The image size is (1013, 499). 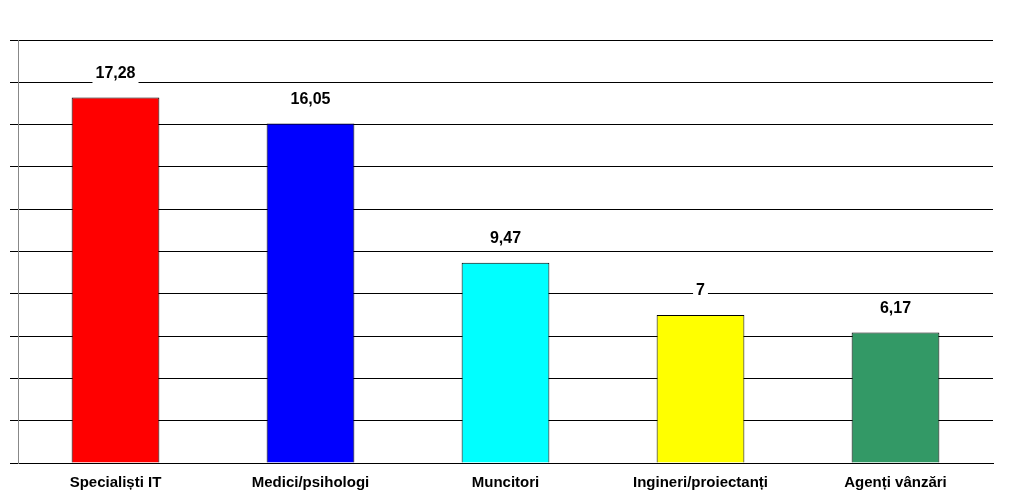 I want to click on x-tick-label: Agenți vânzări, so click(x=895, y=482).